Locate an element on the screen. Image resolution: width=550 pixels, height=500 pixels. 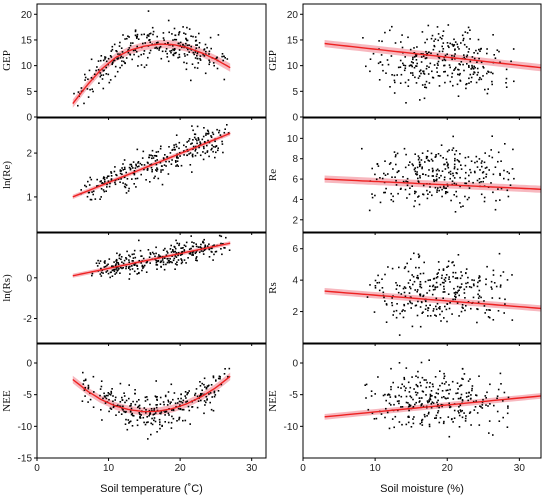
y-tick-label: -2 is located at coordinates (27, 319).